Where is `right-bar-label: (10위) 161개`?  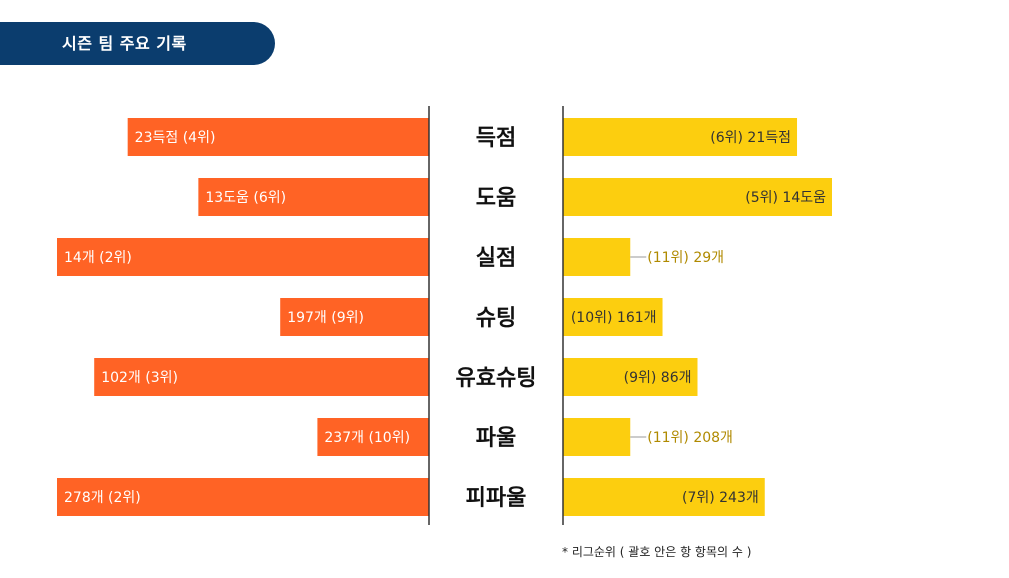 right-bar-label: (10위) 161개 is located at coordinates (614, 318).